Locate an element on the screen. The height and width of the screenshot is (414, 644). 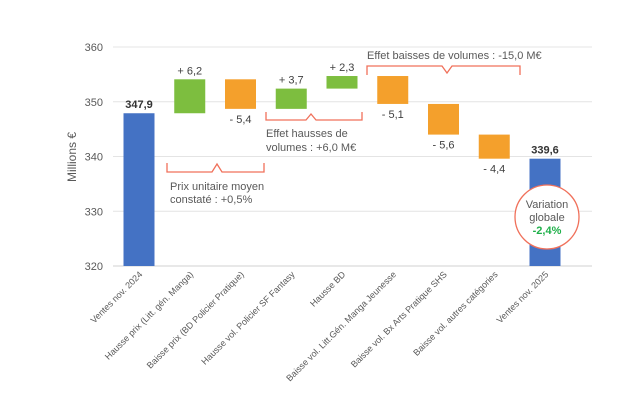
x-tick-label: Baisse prix (BD Policier Pratique) is located at coordinates (195, 319).